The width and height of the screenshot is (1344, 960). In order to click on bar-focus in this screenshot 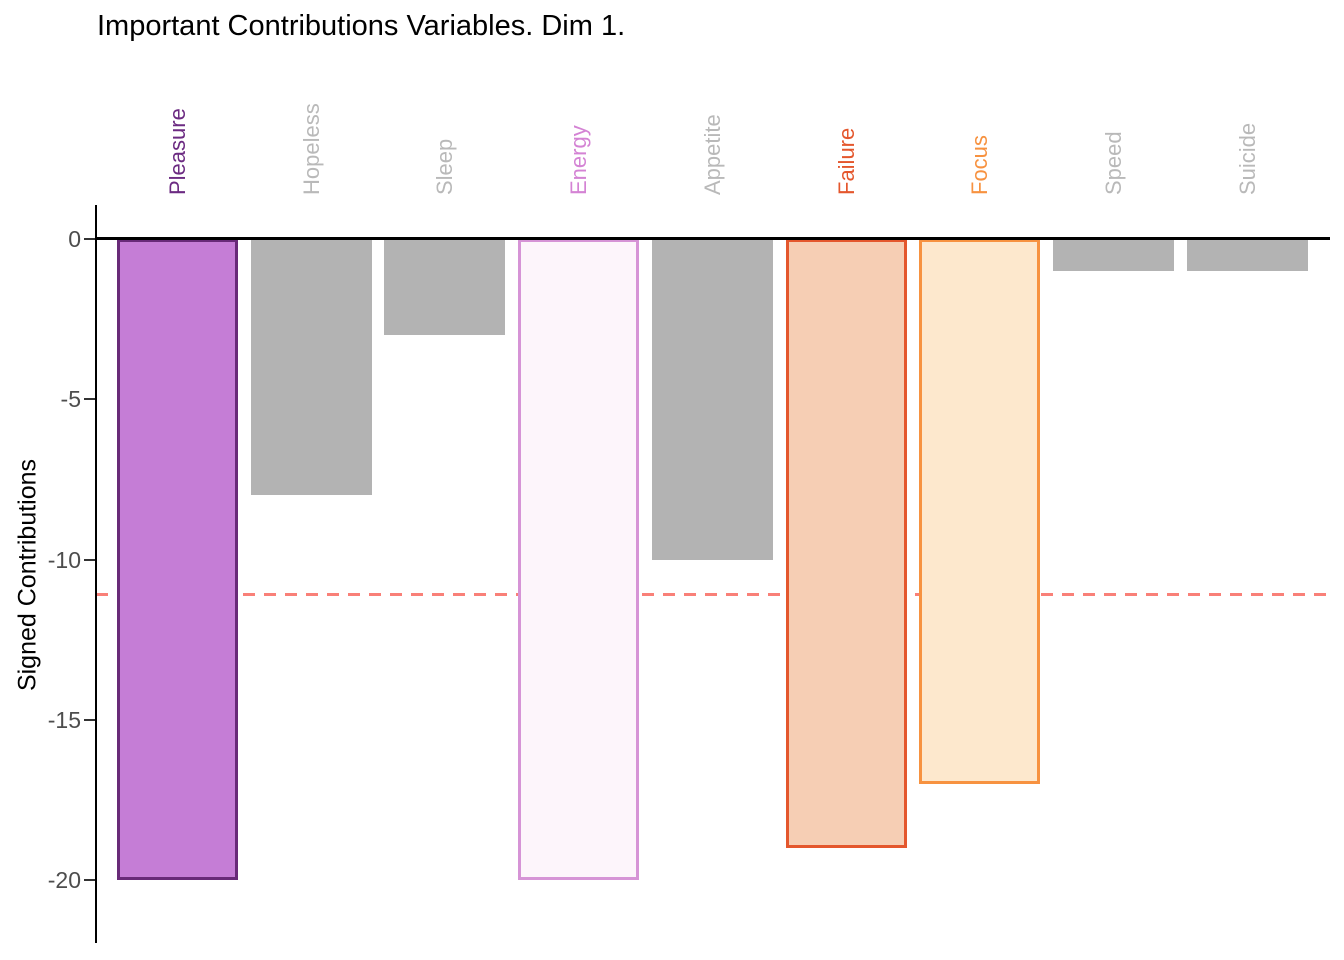, I will do `click(979, 511)`.